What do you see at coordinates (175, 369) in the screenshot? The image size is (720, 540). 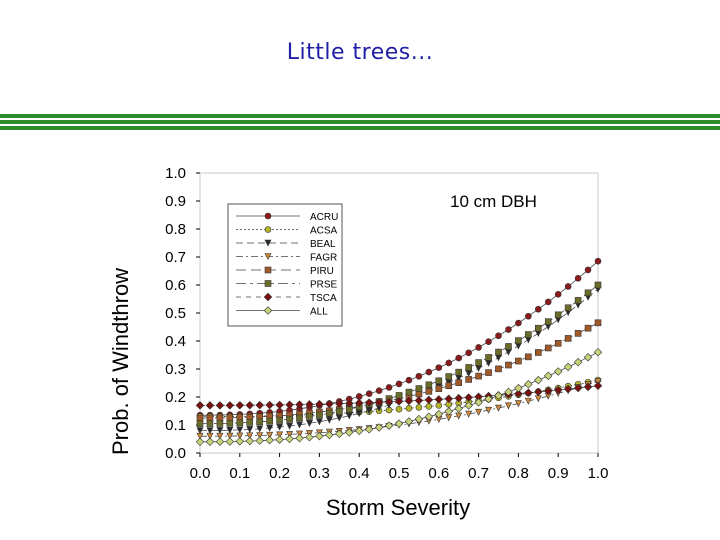 I see `y-tick-label: 0.3` at bounding box center [175, 369].